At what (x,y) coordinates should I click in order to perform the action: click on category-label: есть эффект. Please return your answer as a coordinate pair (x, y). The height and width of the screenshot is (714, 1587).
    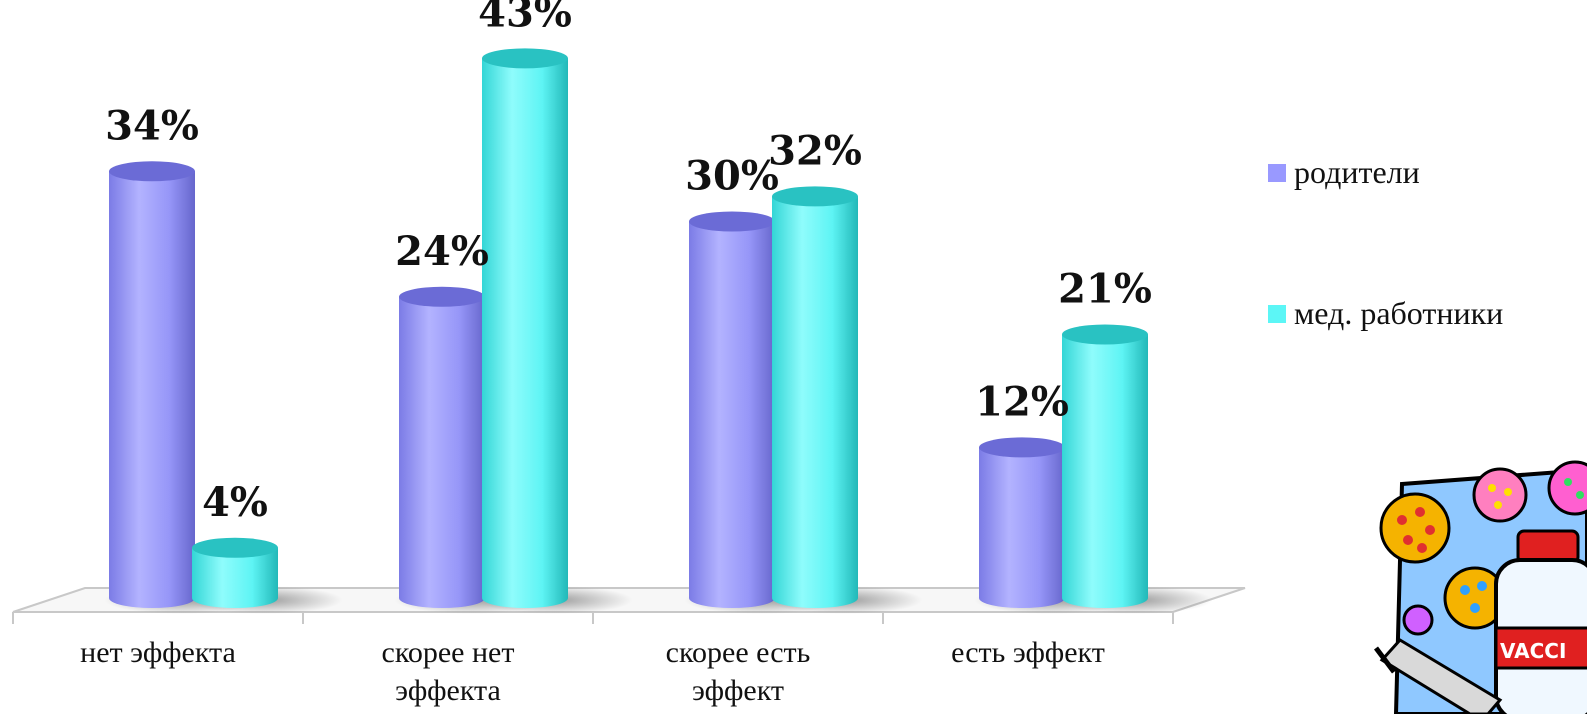
    Looking at the image, I should click on (1028, 652).